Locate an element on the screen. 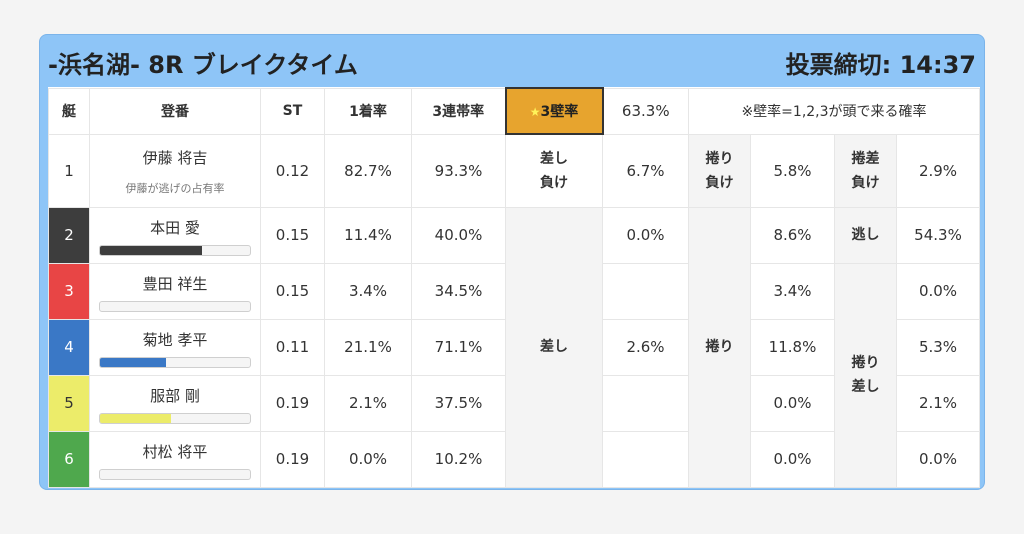 This screenshot has width=1024, height=534. table-row: 5 服部 剛 0.19 2.1% 37.5% 0.0% 2.1% is located at coordinates (514, 403).